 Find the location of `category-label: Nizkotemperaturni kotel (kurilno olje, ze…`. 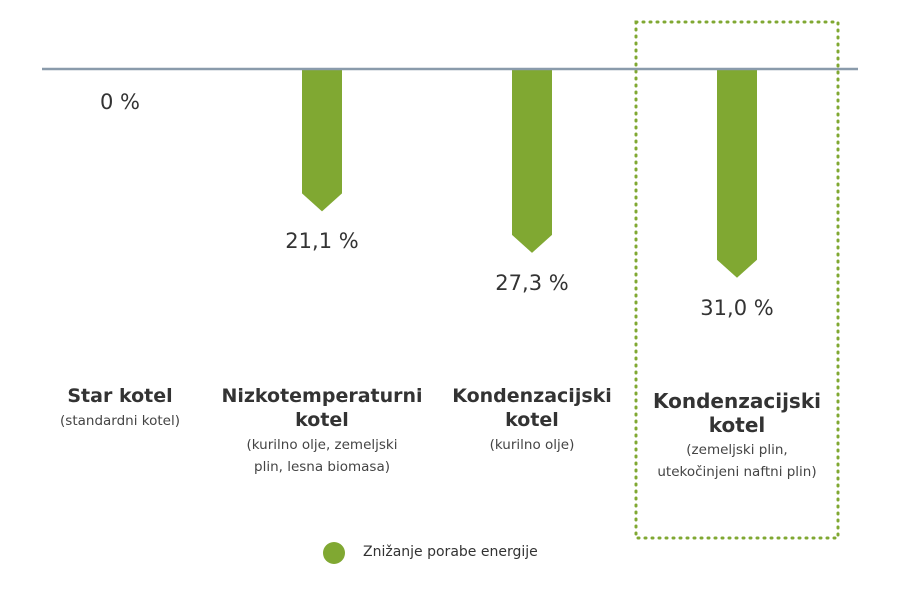

category-label: Nizkotemperaturni kotel (kurilno olje, ze… is located at coordinates (322, 431).